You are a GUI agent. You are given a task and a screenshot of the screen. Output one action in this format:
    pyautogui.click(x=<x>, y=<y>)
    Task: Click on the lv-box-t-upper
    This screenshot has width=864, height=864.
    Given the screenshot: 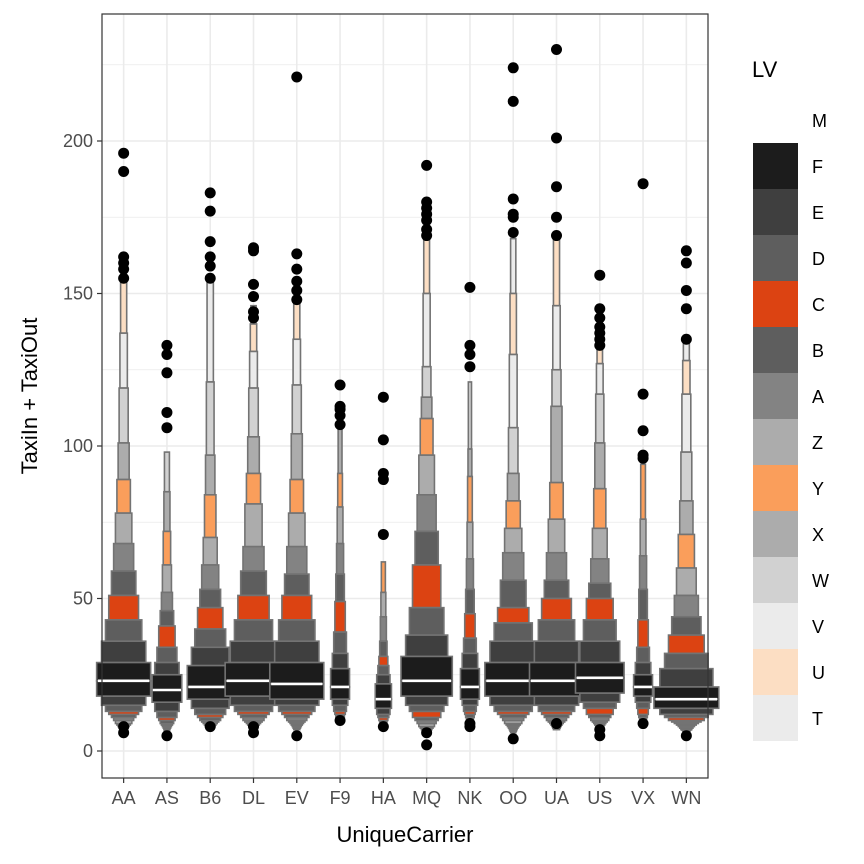 What is the action you would take?
    pyautogui.click(x=513, y=266)
    